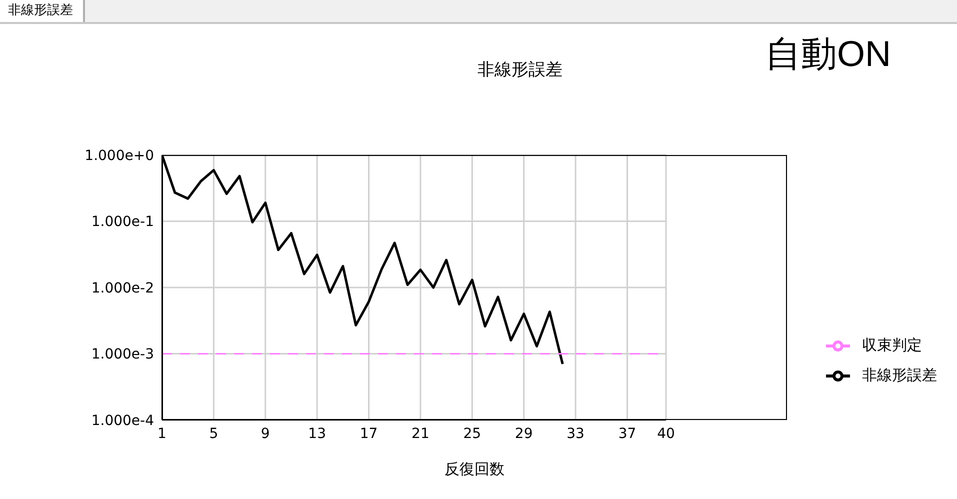 Image resolution: width=957 pixels, height=499 pixels. Describe the element at coordinates (213, 434) in the screenshot. I see `x-tick-label: 5` at that location.